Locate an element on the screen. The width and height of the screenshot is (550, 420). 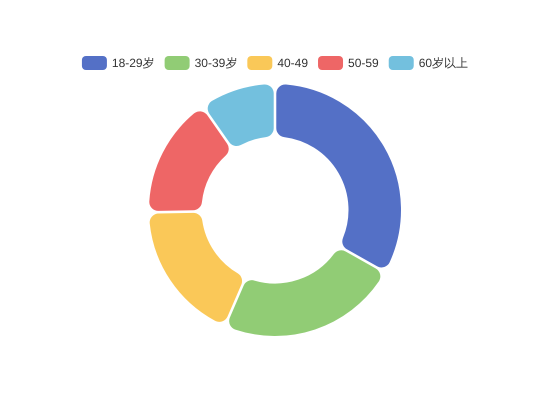
legend-label: 50-59 is located at coordinates (364, 63).